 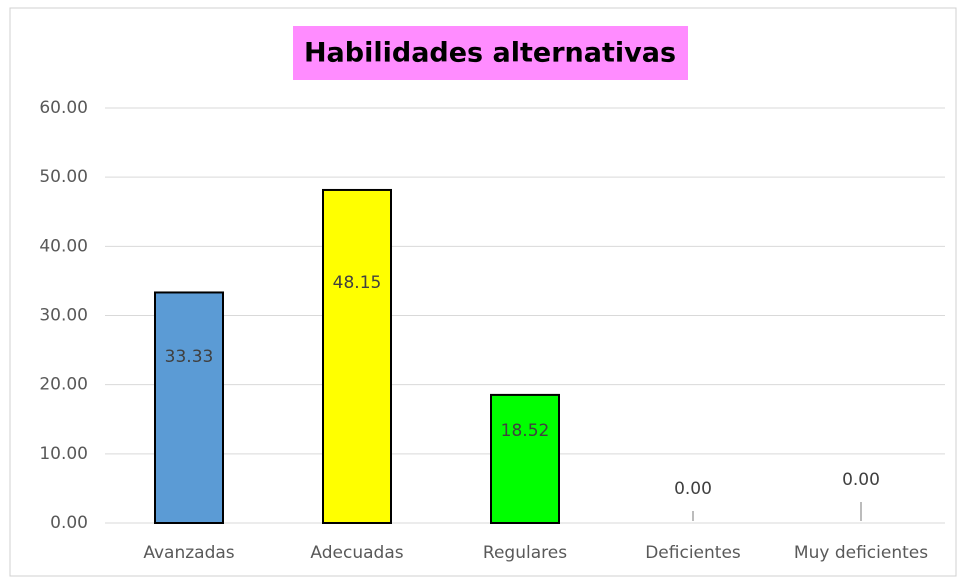 I want to click on x-tick-label: Regulares, so click(x=525, y=553).